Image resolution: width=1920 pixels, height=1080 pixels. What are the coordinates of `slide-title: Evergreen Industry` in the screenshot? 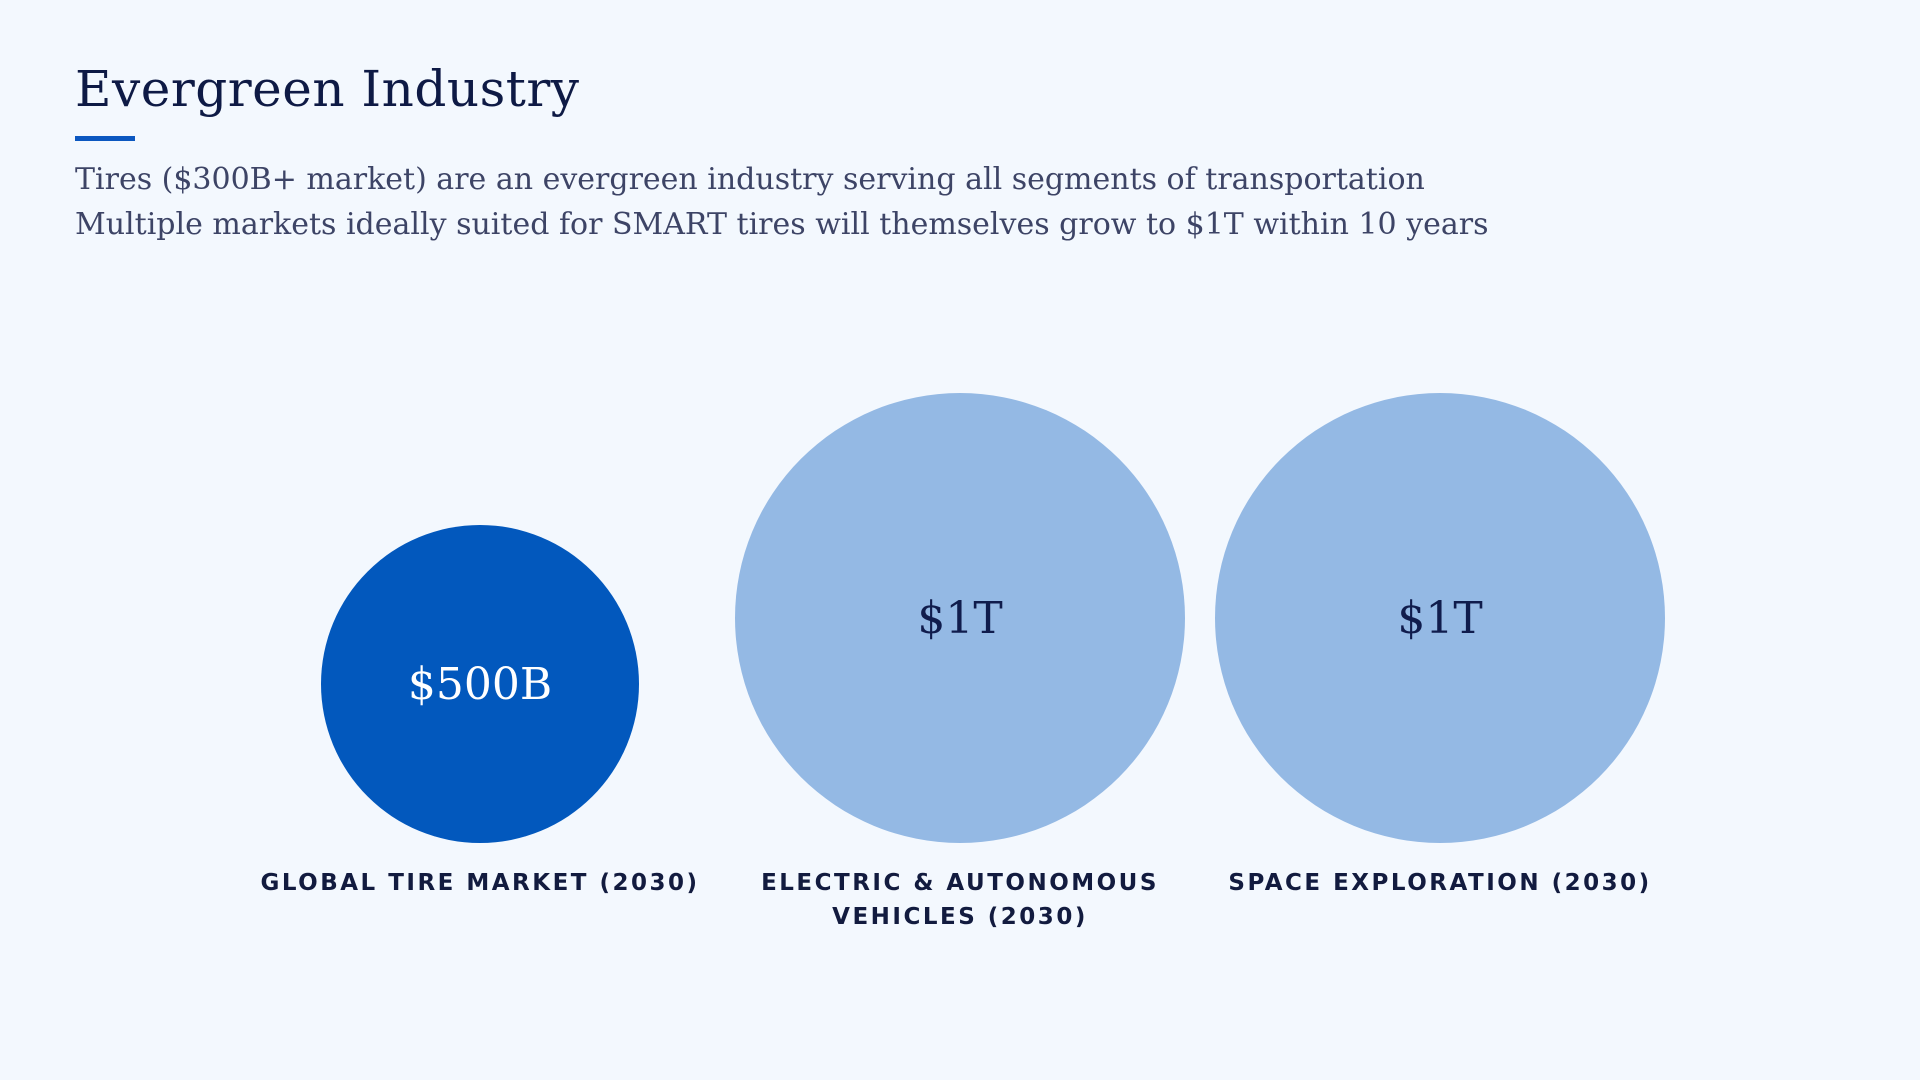 It's located at (327, 89).